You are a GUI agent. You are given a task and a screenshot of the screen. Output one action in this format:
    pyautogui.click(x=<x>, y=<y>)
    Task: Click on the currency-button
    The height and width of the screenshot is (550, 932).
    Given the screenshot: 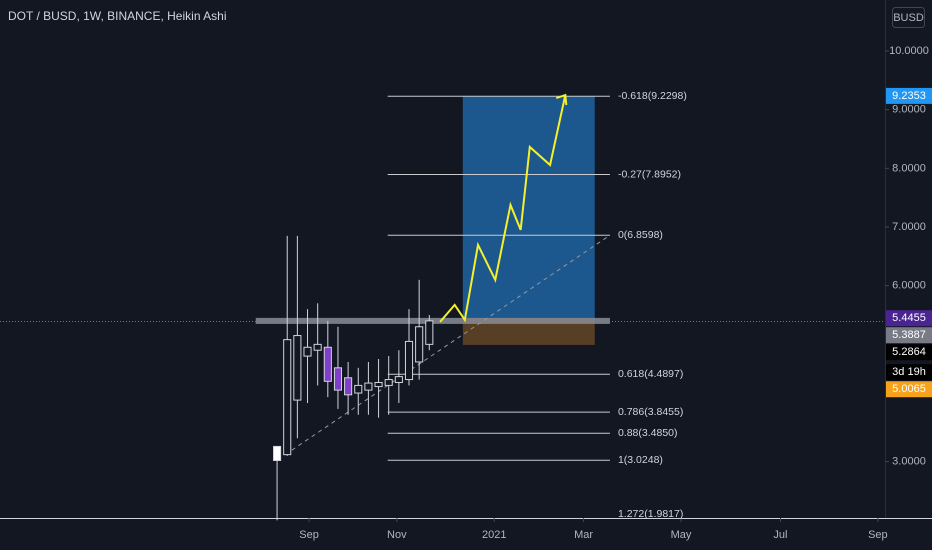 What is the action you would take?
    pyautogui.click(x=908, y=17)
    